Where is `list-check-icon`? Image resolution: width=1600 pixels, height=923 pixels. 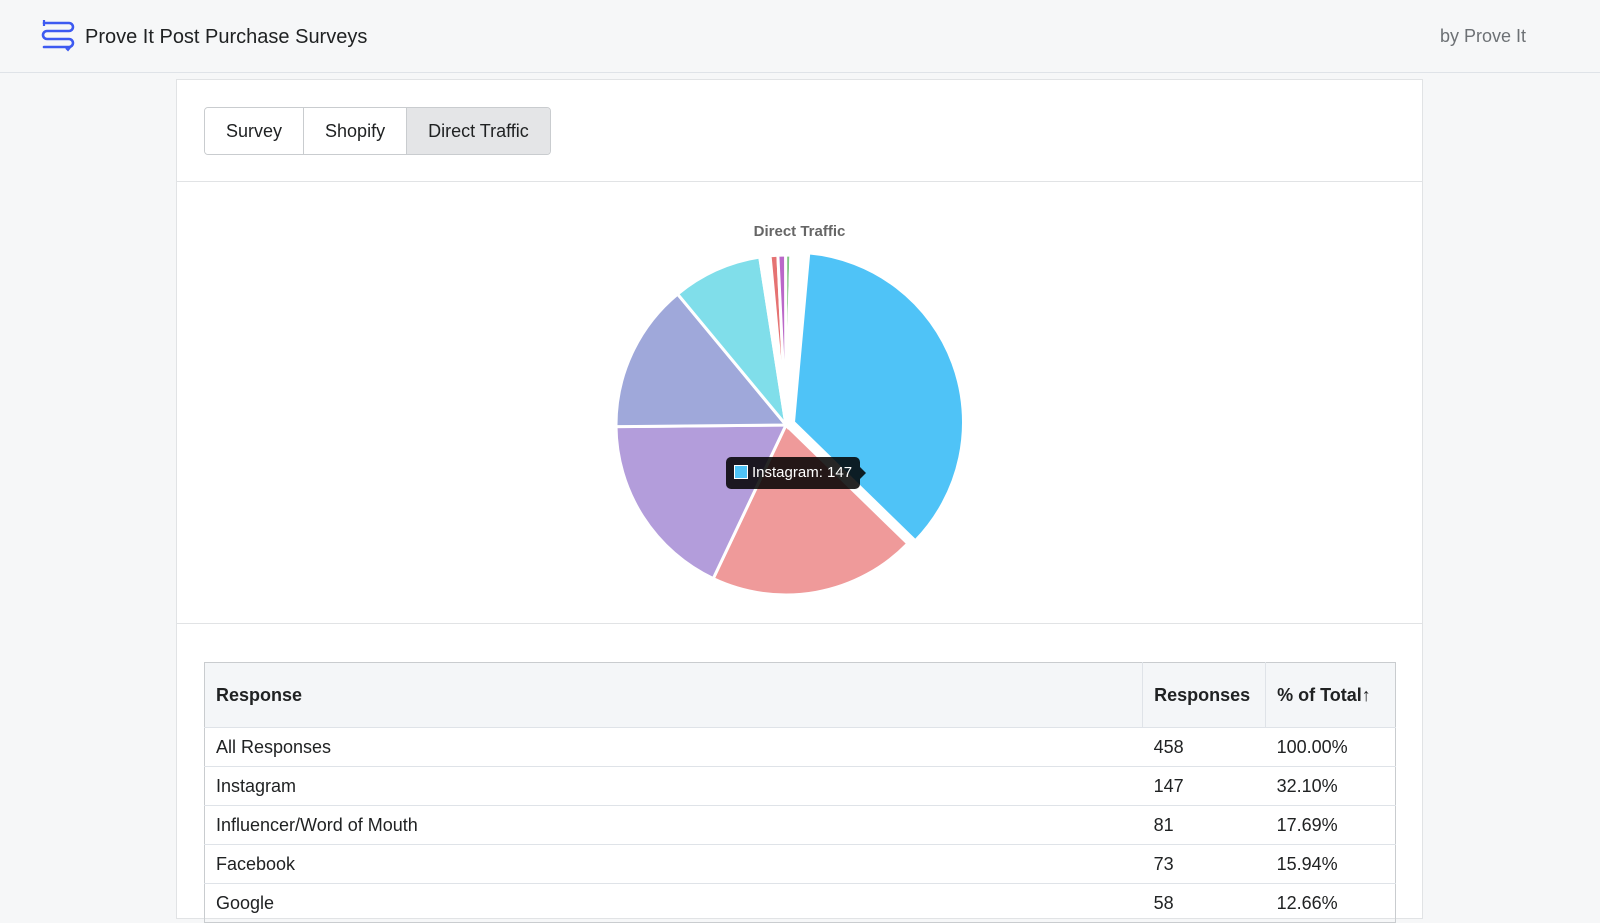
list-check-icon is located at coordinates (58, 37).